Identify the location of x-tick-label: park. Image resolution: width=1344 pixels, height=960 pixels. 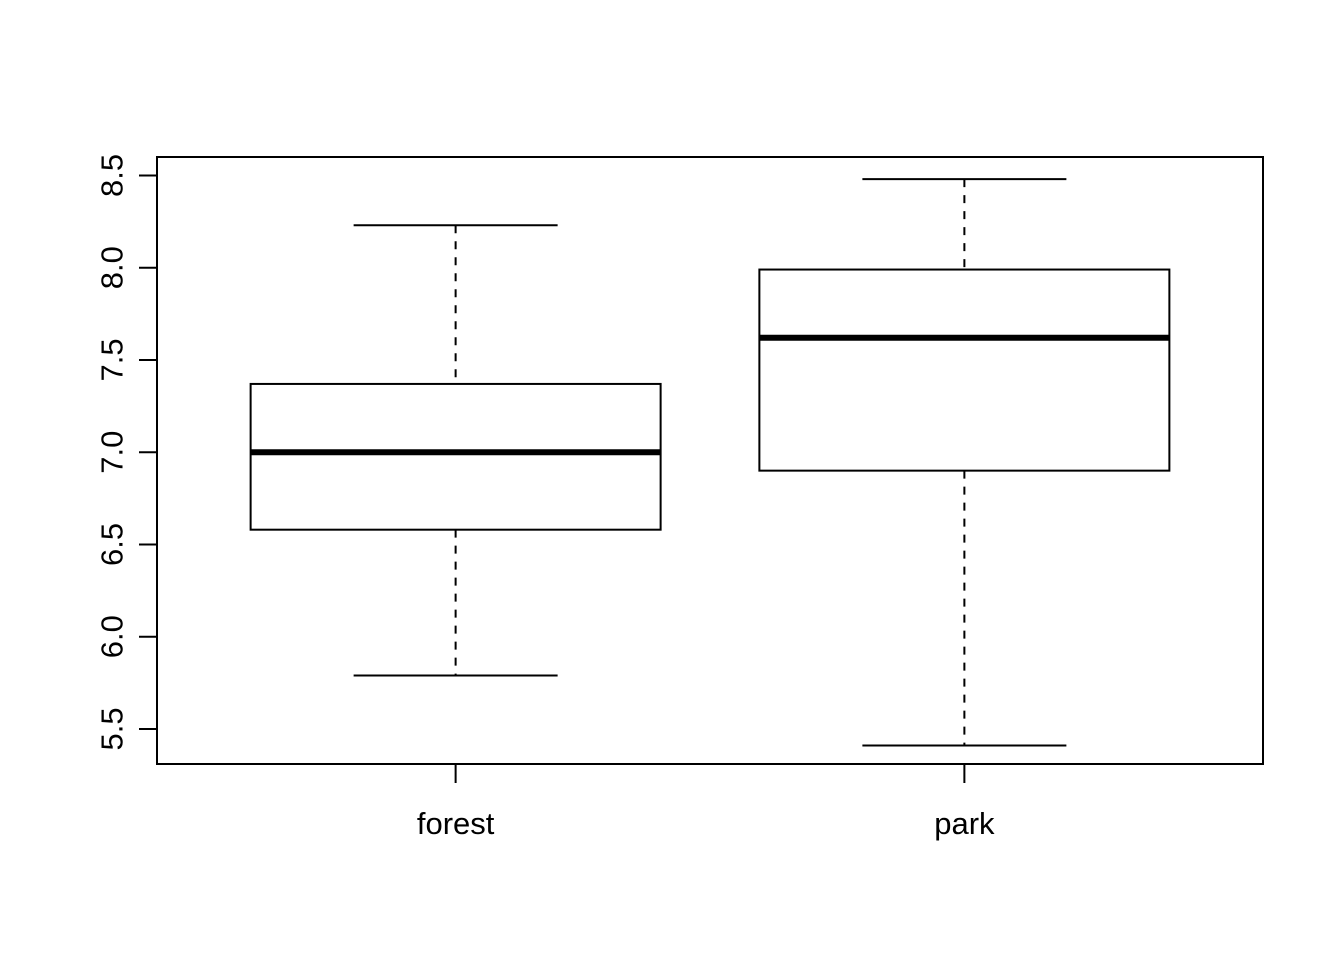
(964, 823).